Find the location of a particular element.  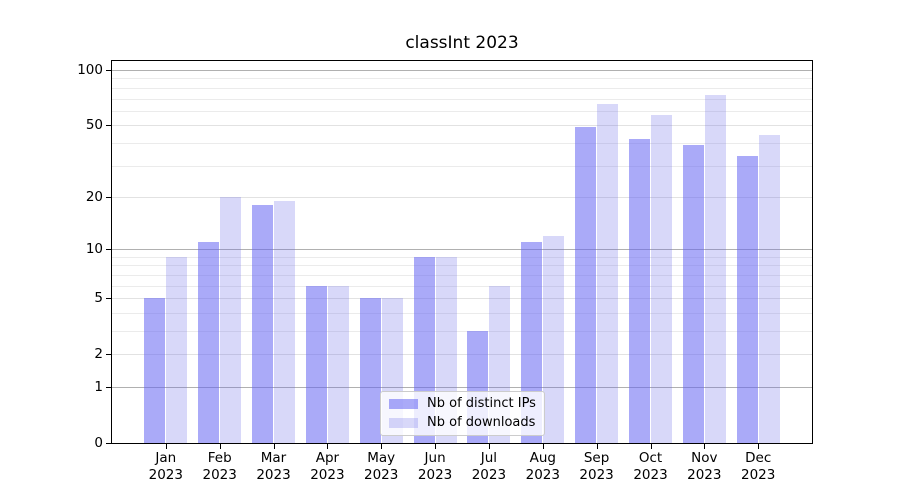

legend-label-distinct-ips: Nb of distinct IPs is located at coordinates (481, 403).